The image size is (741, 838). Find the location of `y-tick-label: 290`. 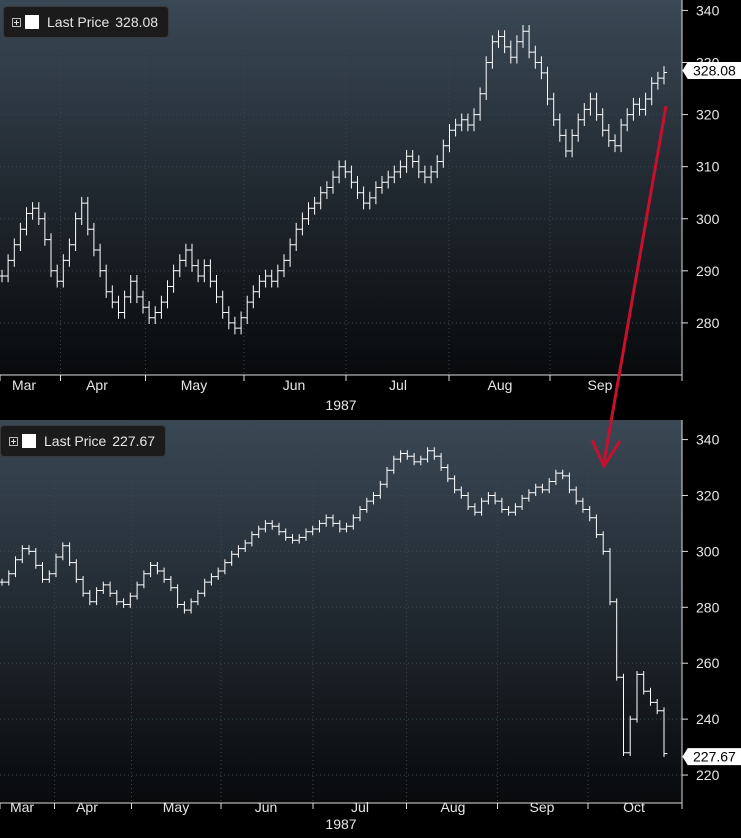

y-tick-label: 290 is located at coordinates (708, 271).